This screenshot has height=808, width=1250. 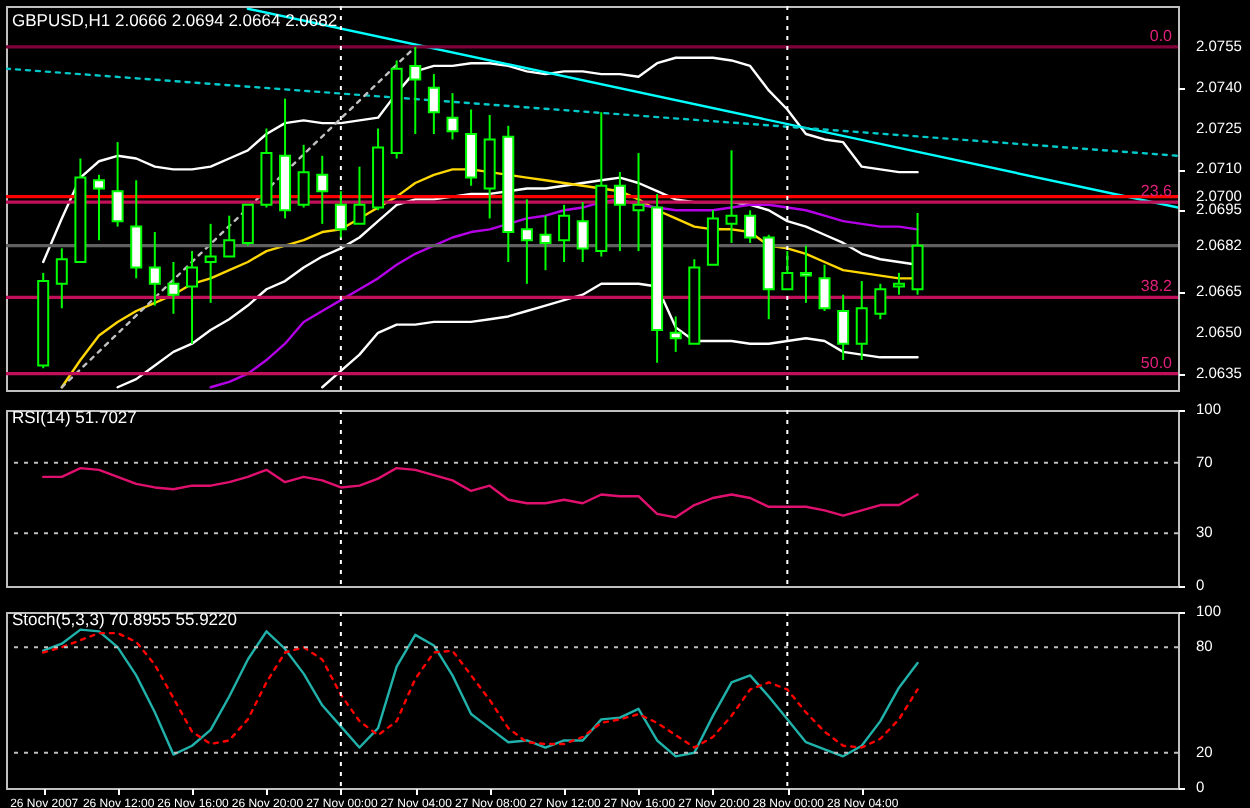 What do you see at coordinates (1161, 35) in the screenshot?
I see `annotation: 0.0` at bounding box center [1161, 35].